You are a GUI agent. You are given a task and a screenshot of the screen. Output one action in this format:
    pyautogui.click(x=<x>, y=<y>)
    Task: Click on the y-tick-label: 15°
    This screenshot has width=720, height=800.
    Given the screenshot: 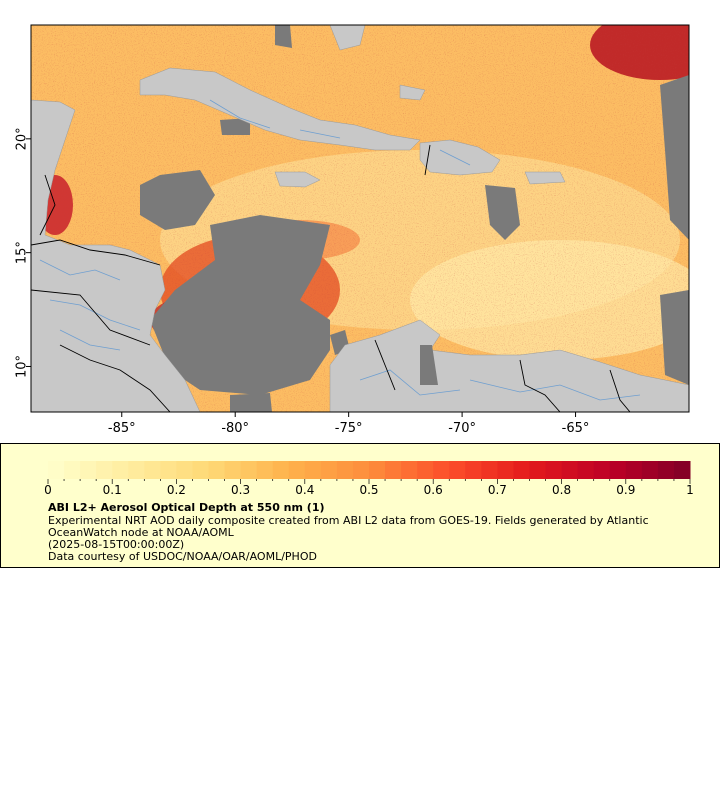 What is the action you would take?
    pyautogui.click(x=22, y=252)
    